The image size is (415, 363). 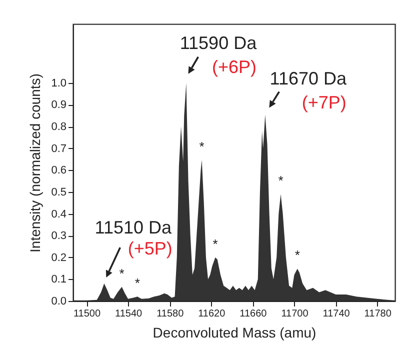 I want to click on y-tick-label: 0.5, so click(x=58, y=192).